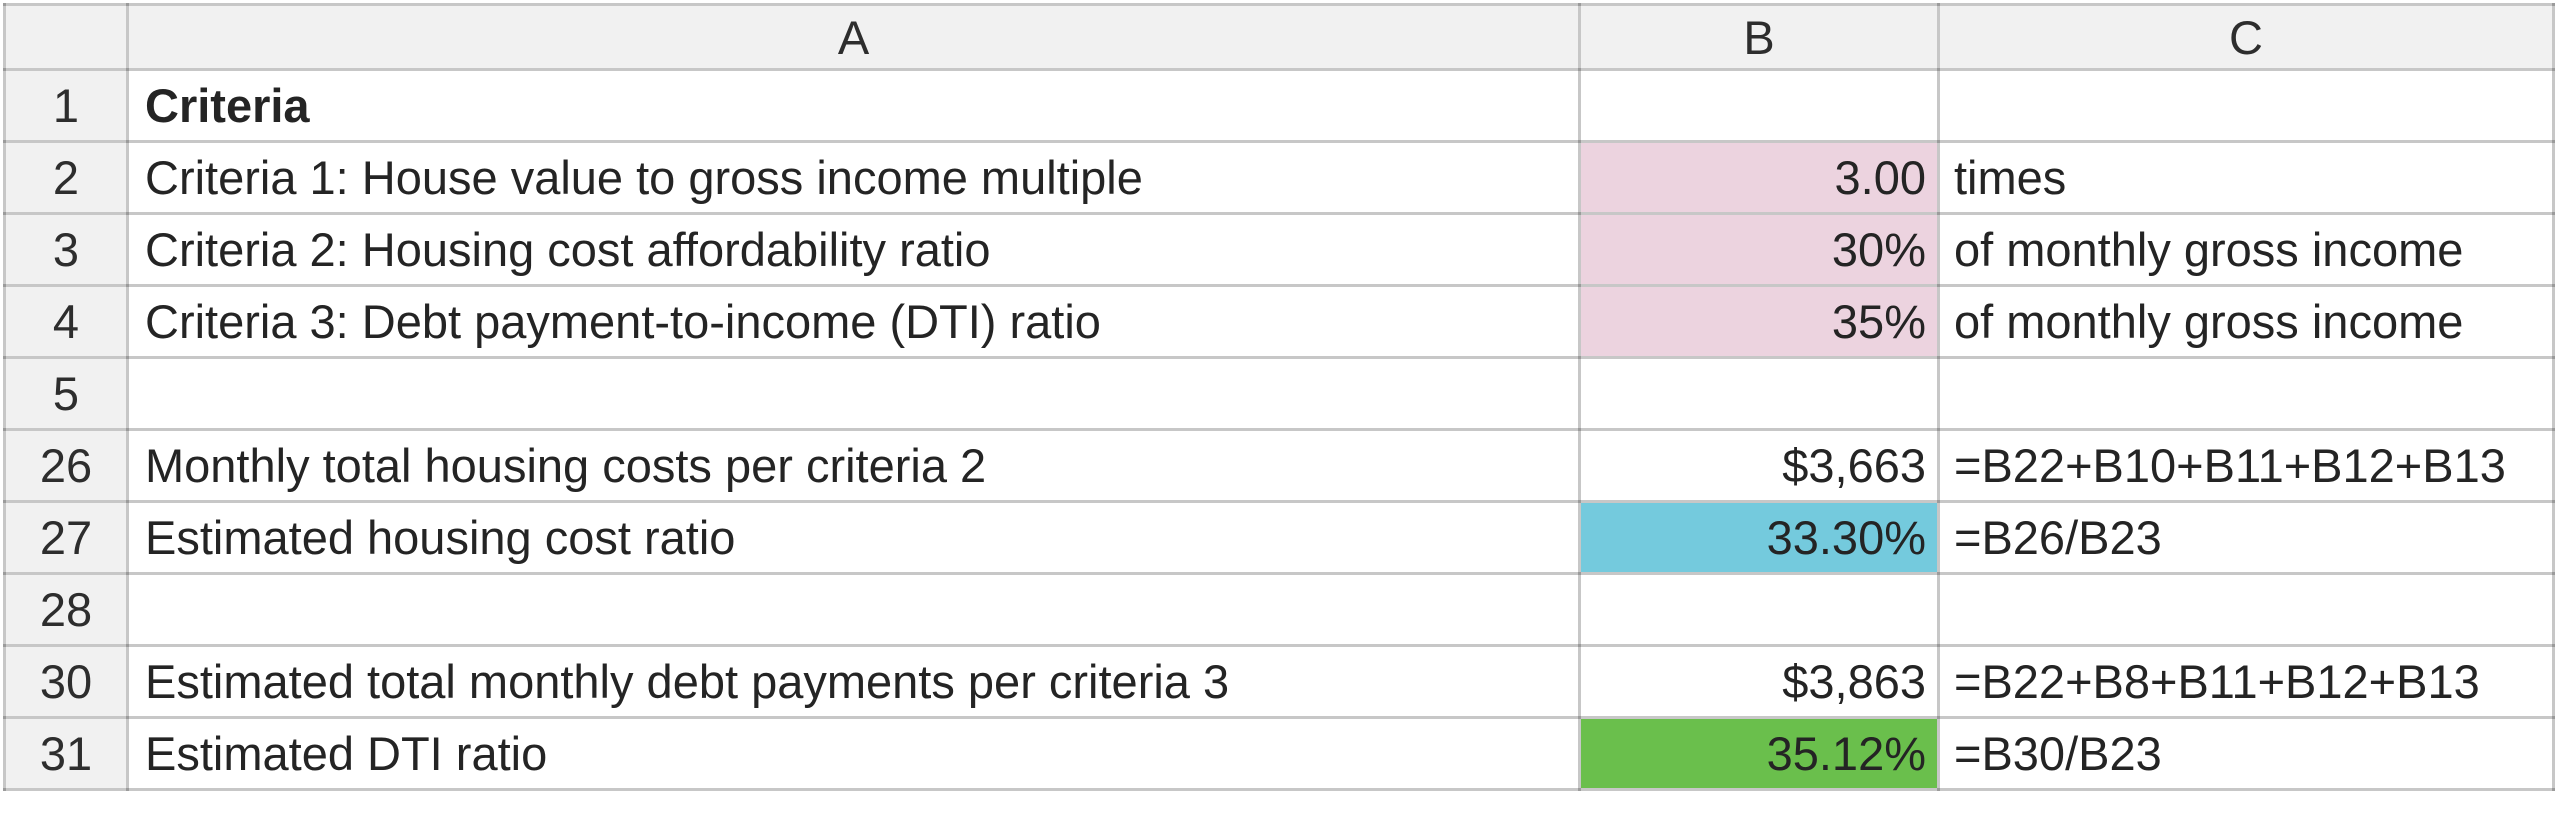 The height and width of the screenshot is (824, 2560). What do you see at coordinates (66, 321) in the screenshot?
I see `row-header-4: 4` at bounding box center [66, 321].